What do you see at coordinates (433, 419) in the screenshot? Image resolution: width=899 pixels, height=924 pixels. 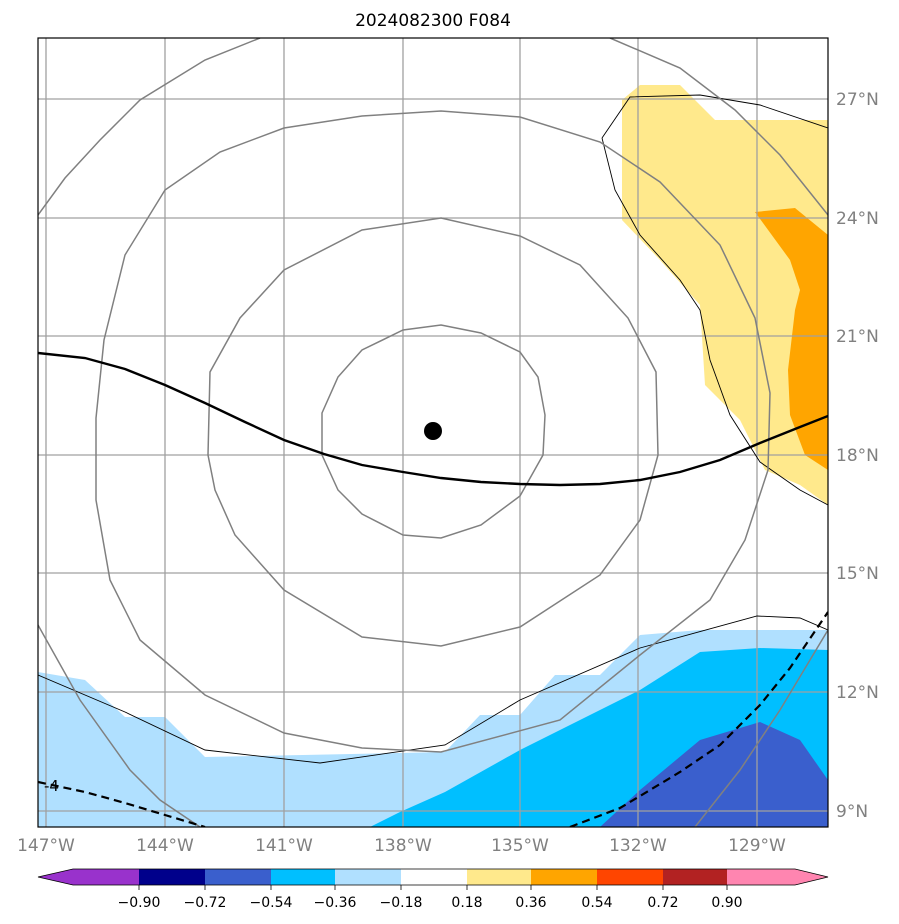 I see `thick-contour-line` at bounding box center [433, 419].